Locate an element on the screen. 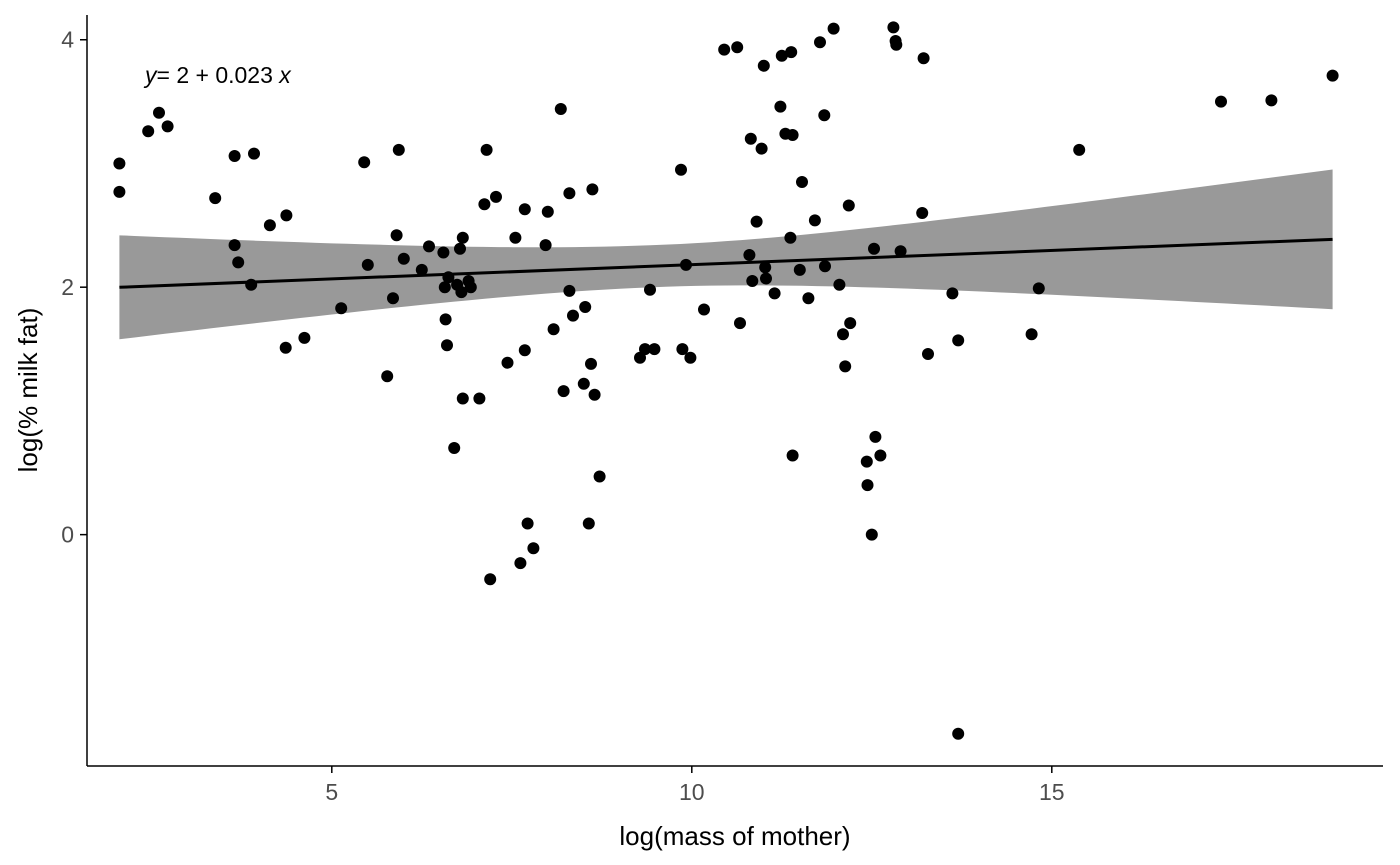 The width and height of the screenshot is (1400, 865). x-axis-title: log(mass of mother) is located at coordinates (734, 836).